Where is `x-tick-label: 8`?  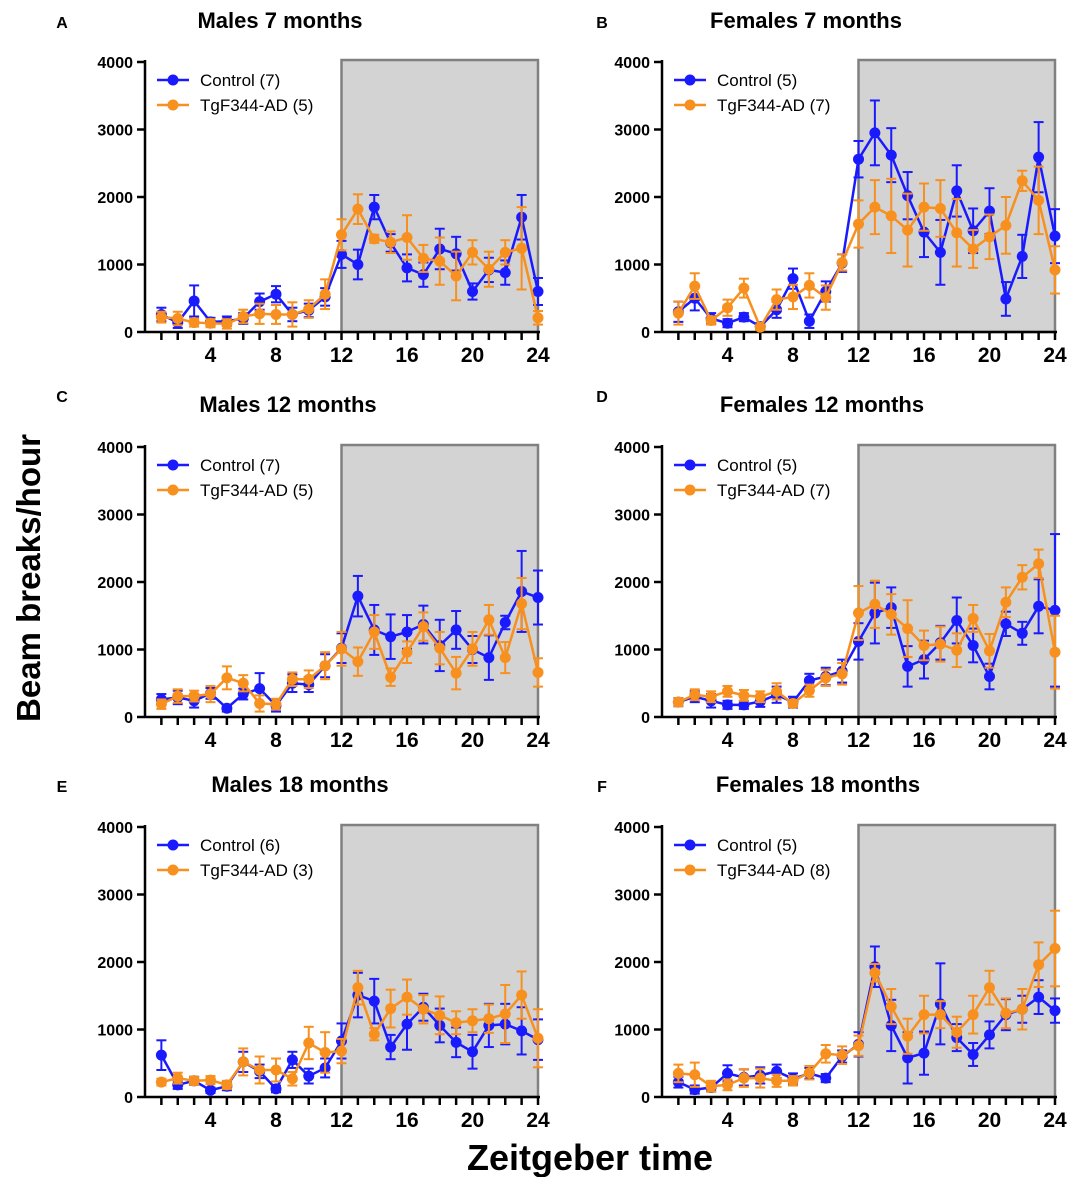
x-tick-label: 8 is located at coordinates (793, 1120).